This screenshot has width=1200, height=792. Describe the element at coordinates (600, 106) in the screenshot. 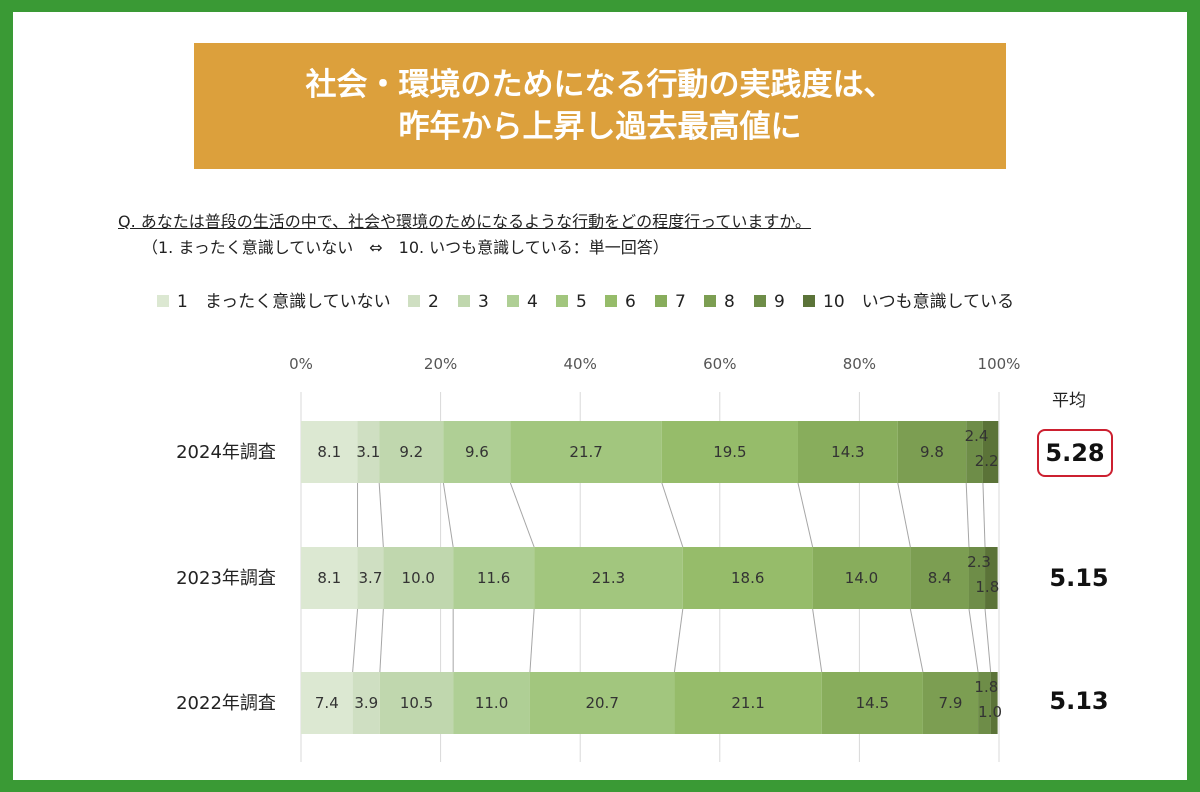

I see `headline-banner: 社会・環境のためになる行動の実践度は、 昨年から上昇し過去最高値に` at that location.